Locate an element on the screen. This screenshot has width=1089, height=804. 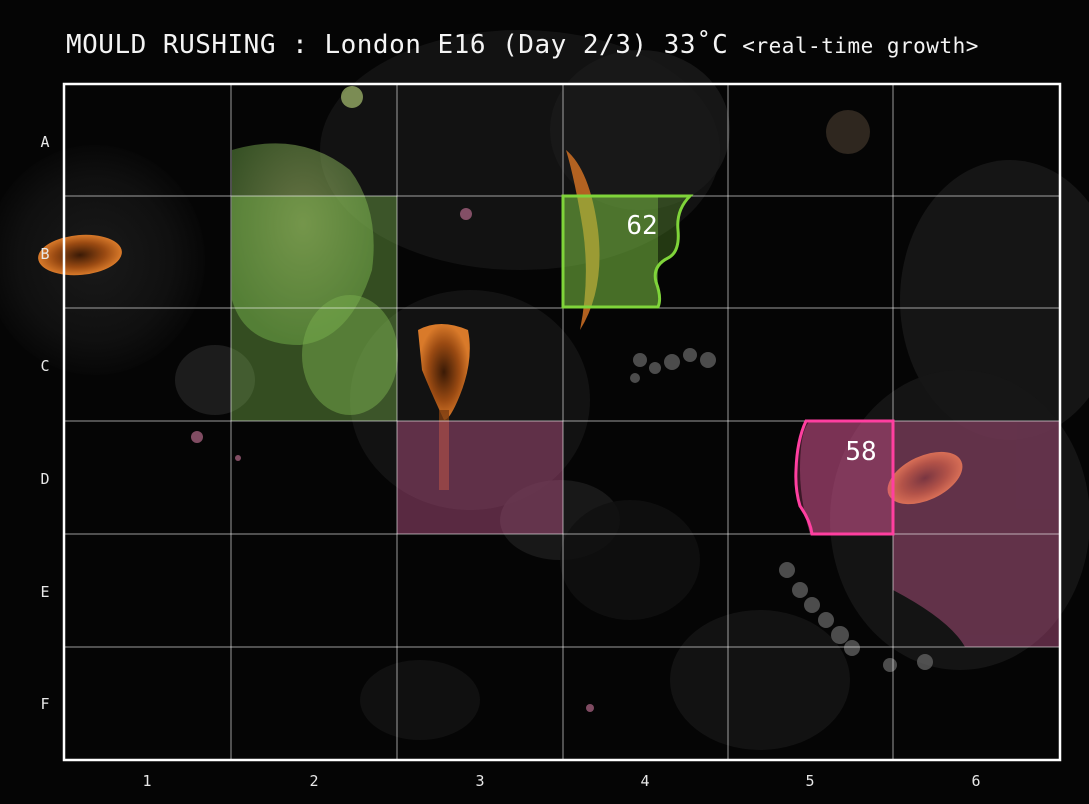
col-label-2: 2 is located at coordinates (314, 781).